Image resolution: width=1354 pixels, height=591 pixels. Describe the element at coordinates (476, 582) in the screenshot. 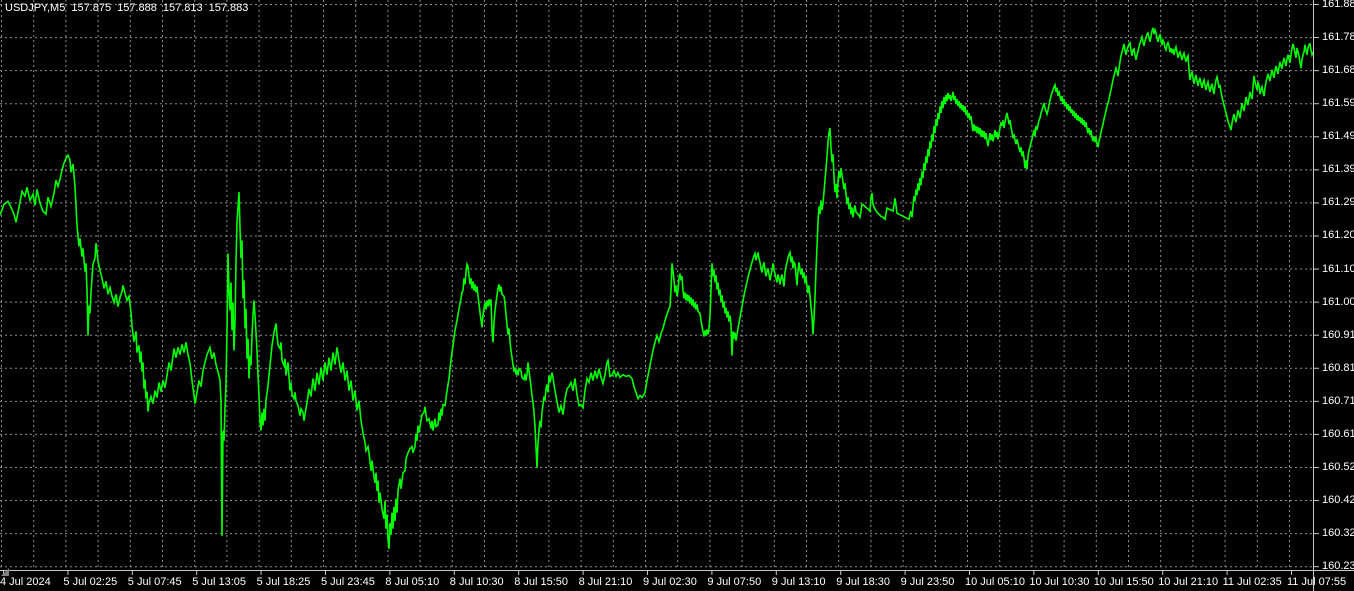

I see `time-axis-label: 8 Jul 10:30` at that location.